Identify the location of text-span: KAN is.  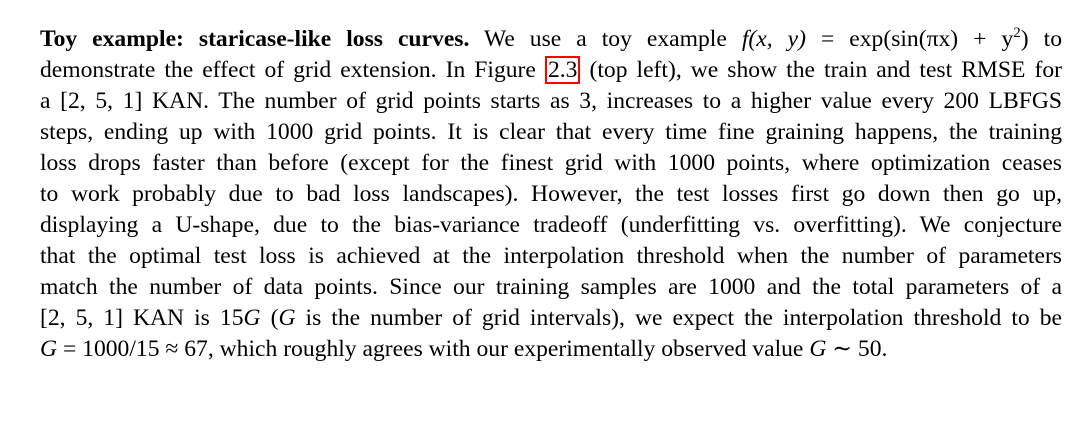
(171, 318).